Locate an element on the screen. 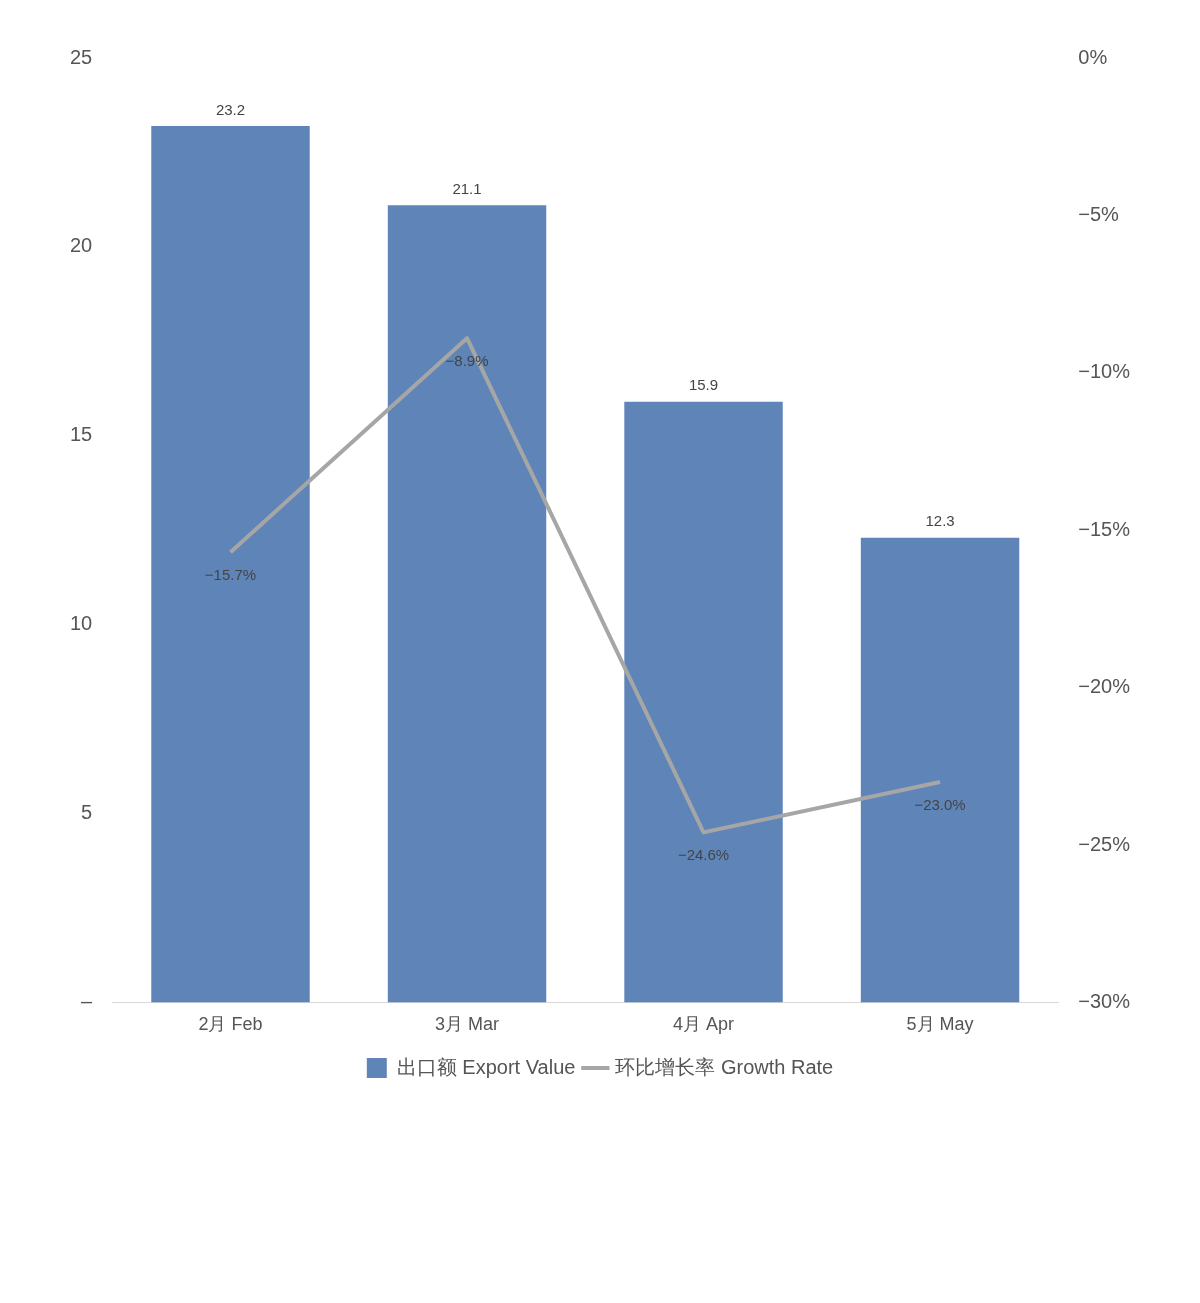 Image resolution: width=1200 pixels, height=1303 pixels. y2-tick-label: −30% is located at coordinates (1104, 1000).